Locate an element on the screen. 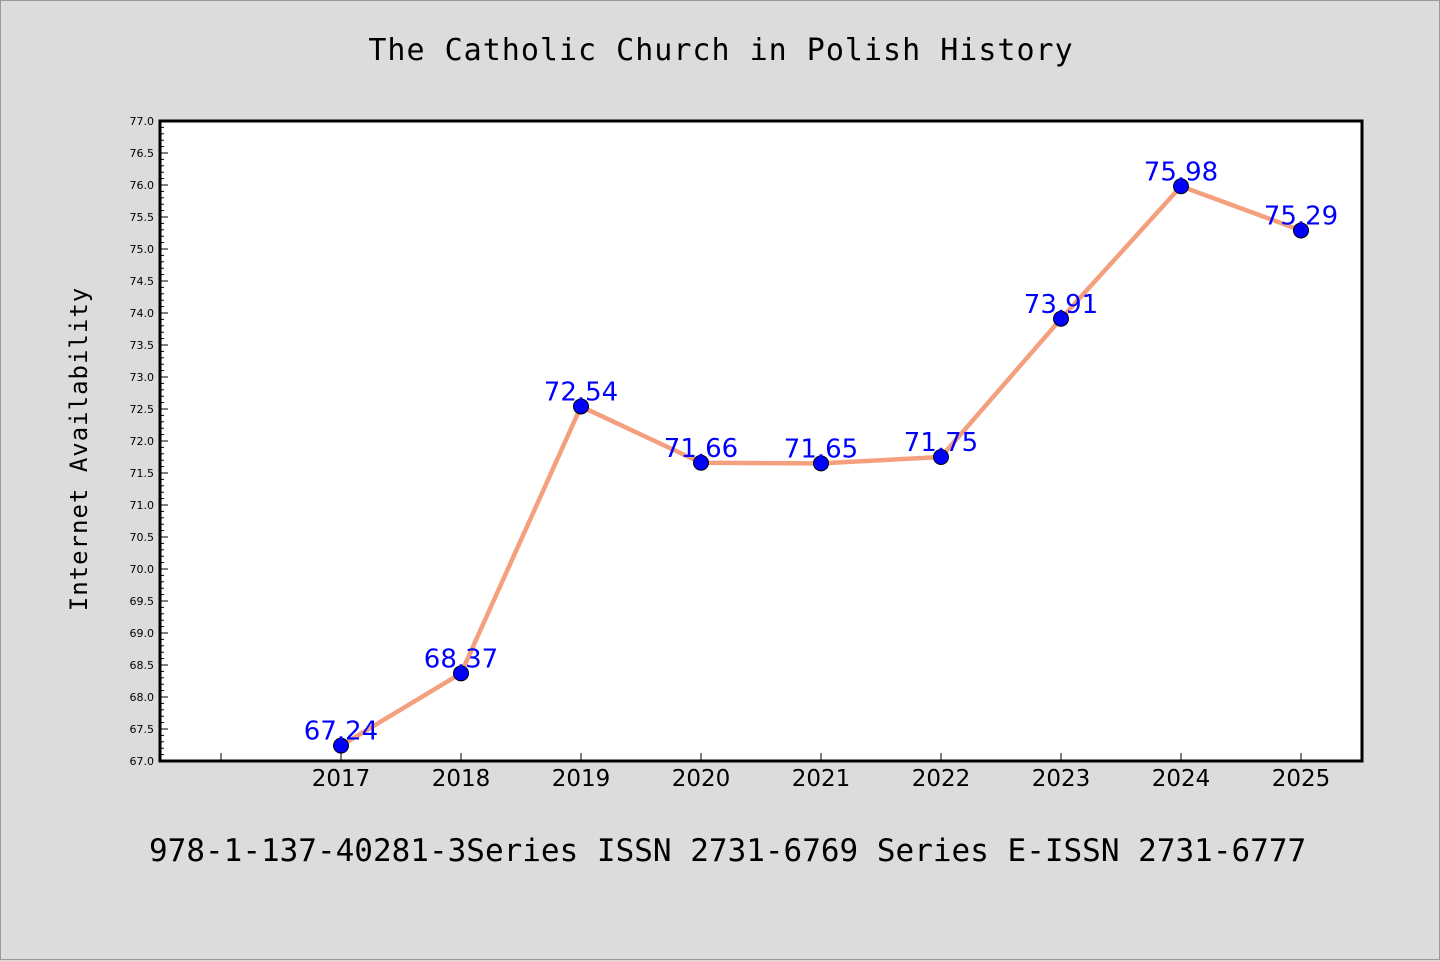 This screenshot has width=1440, height=961. y-tick-label: 76.5 is located at coordinates (142, 153).